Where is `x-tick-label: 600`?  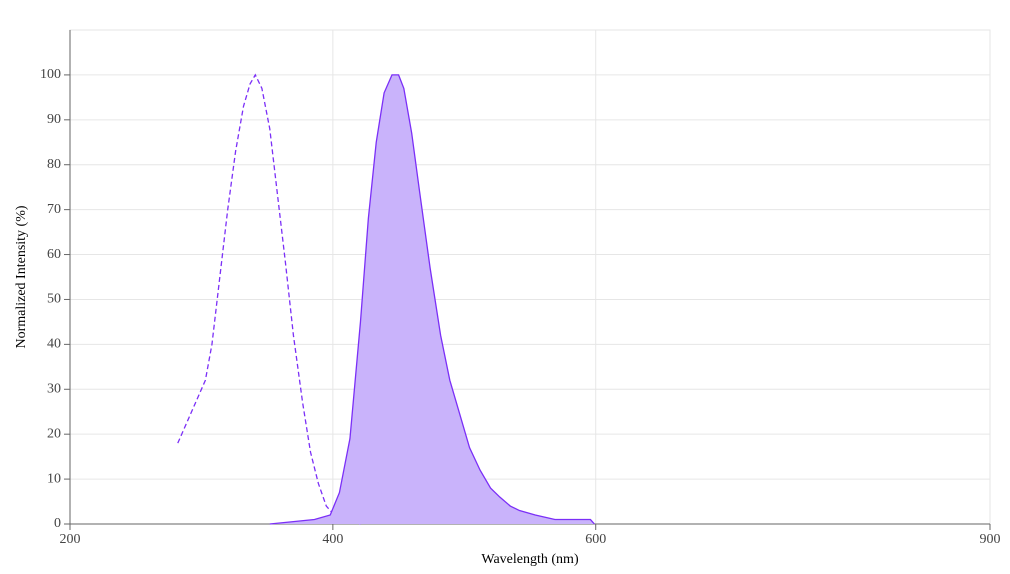 x-tick-label: 600 is located at coordinates (595, 539).